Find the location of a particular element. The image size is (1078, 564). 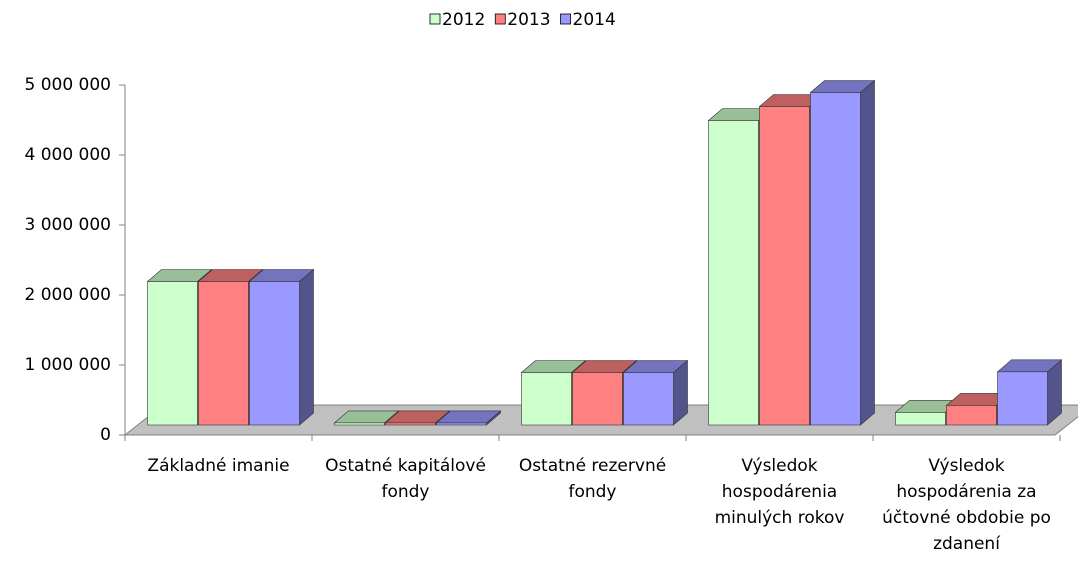

x-tick-label: Ostatné rezervné fondy is located at coordinates (592, 479).